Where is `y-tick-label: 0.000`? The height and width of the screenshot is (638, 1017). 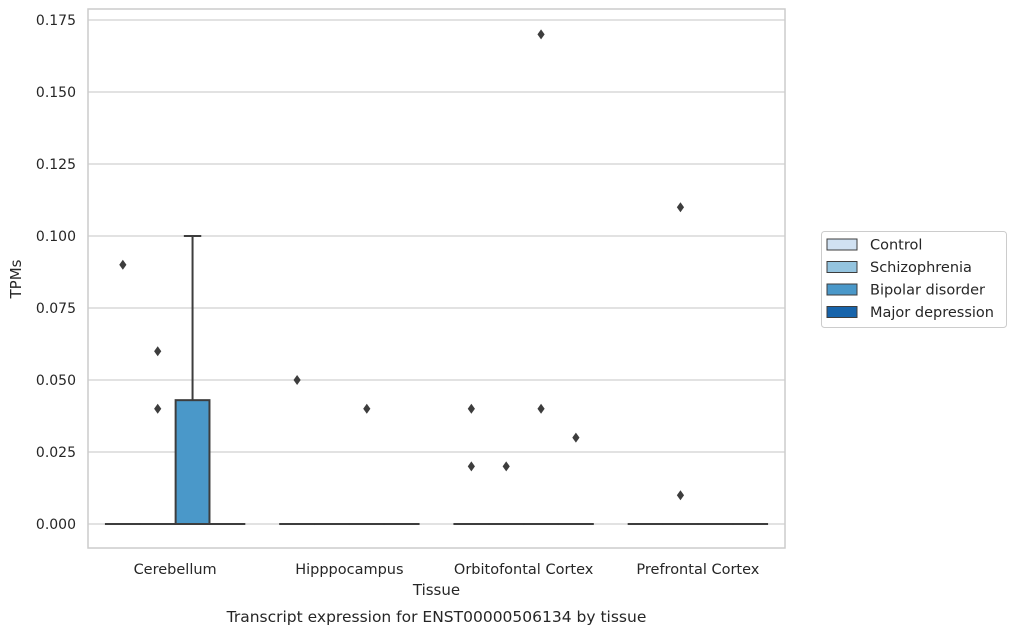 y-tick-label: 0.000 is located at coordinates (56, 525).